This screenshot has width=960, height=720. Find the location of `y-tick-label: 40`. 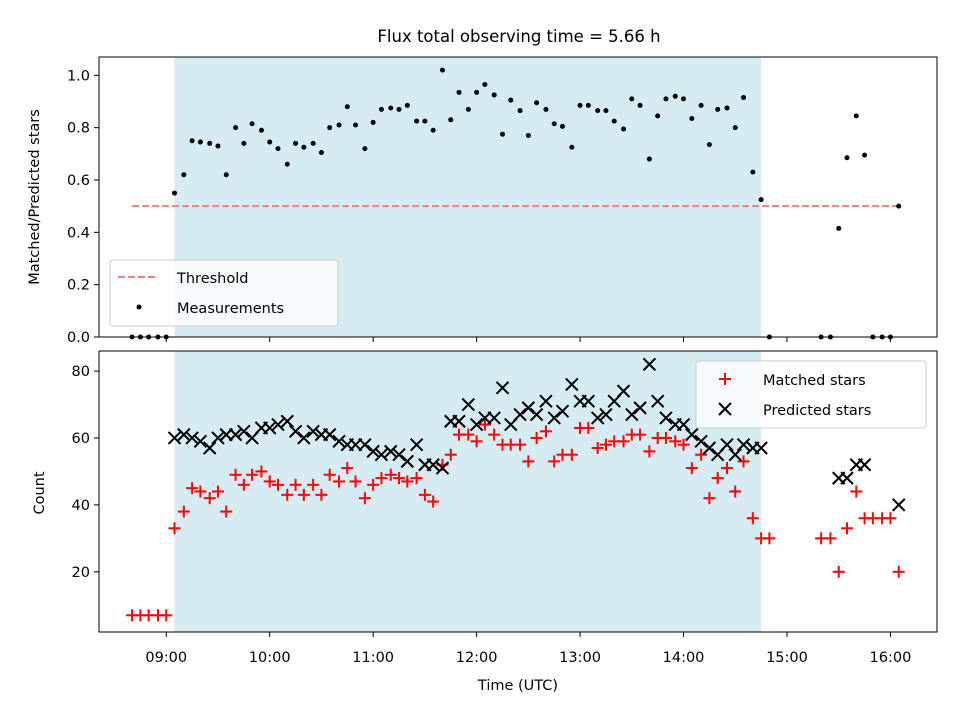

y-tick-label: 40 is located at coordinates (81, 506).